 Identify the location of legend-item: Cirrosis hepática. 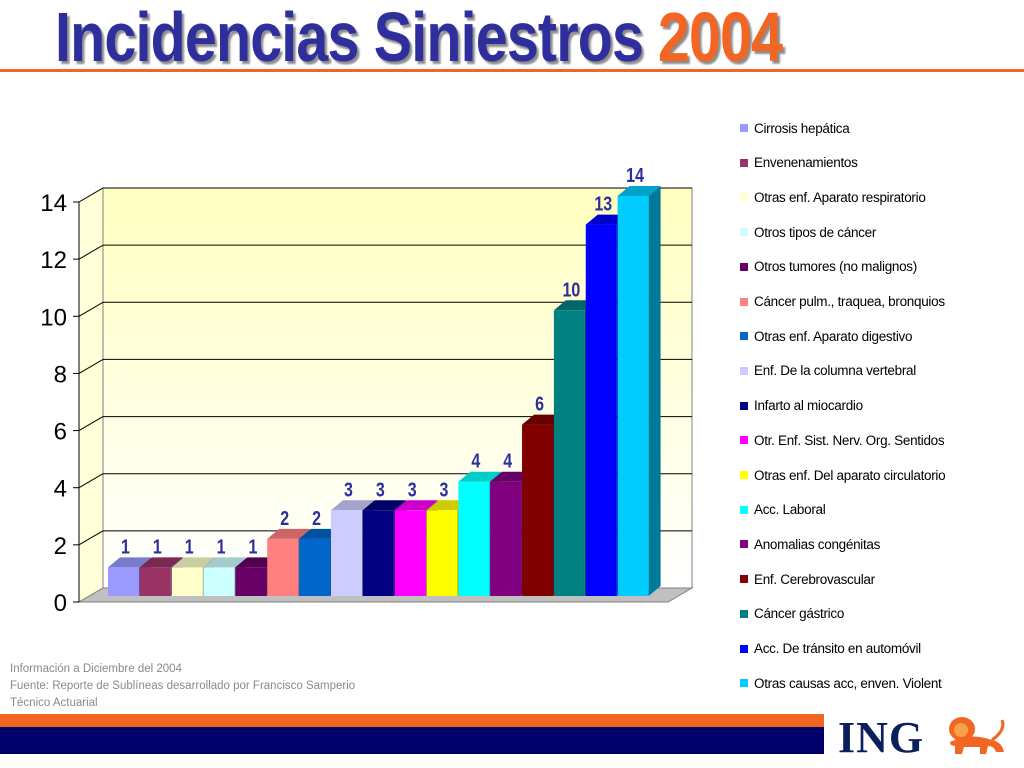
(795, 128).